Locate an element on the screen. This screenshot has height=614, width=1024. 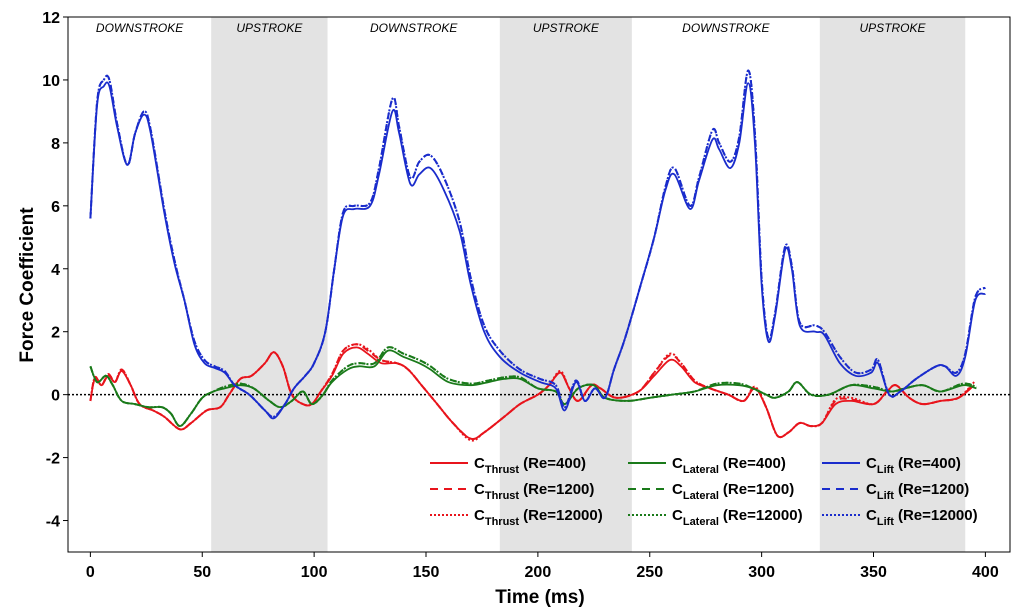
legend-entry: CLateral (Re=400) is located at coordinates (707, 465).